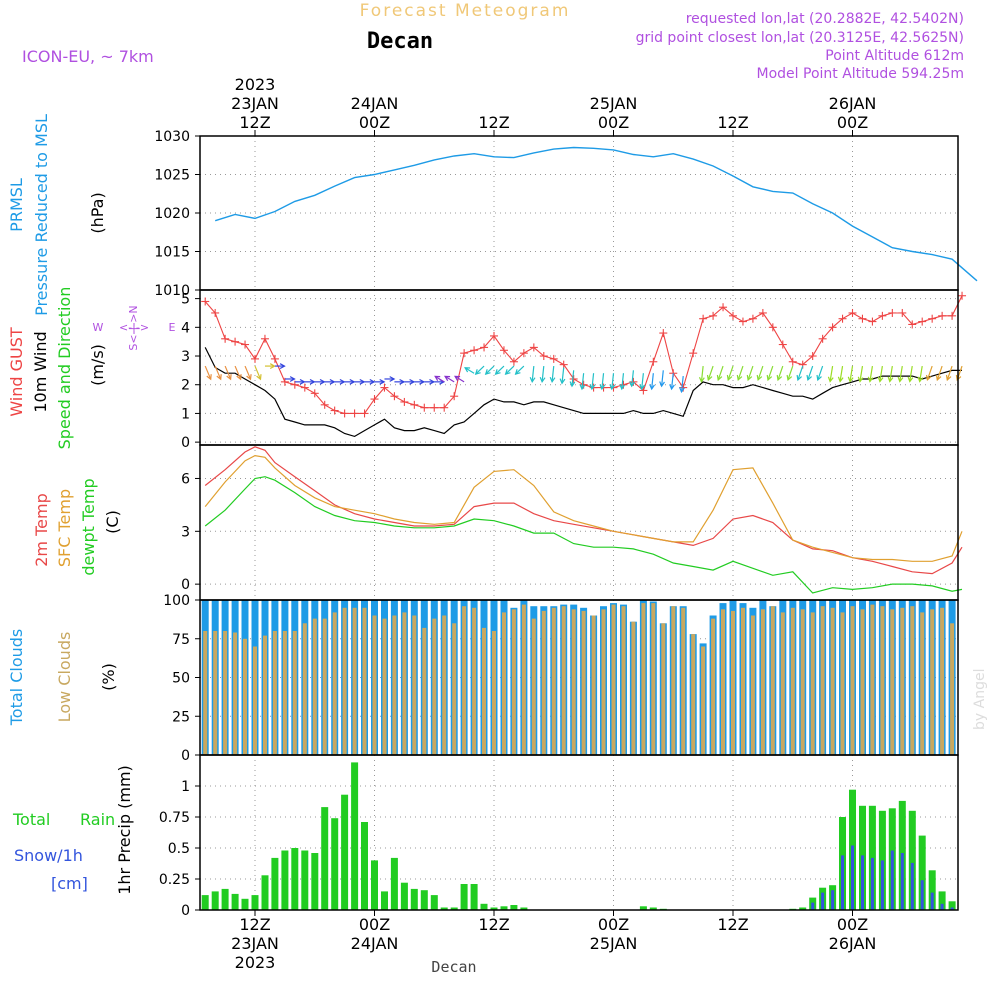 The height and width of the screenshot is (1000, 1000). What do you see at coordinates (69, 883) in the screenshot?
I see `legend-snow-unit: [cm]` at bounding box center [69, 883].